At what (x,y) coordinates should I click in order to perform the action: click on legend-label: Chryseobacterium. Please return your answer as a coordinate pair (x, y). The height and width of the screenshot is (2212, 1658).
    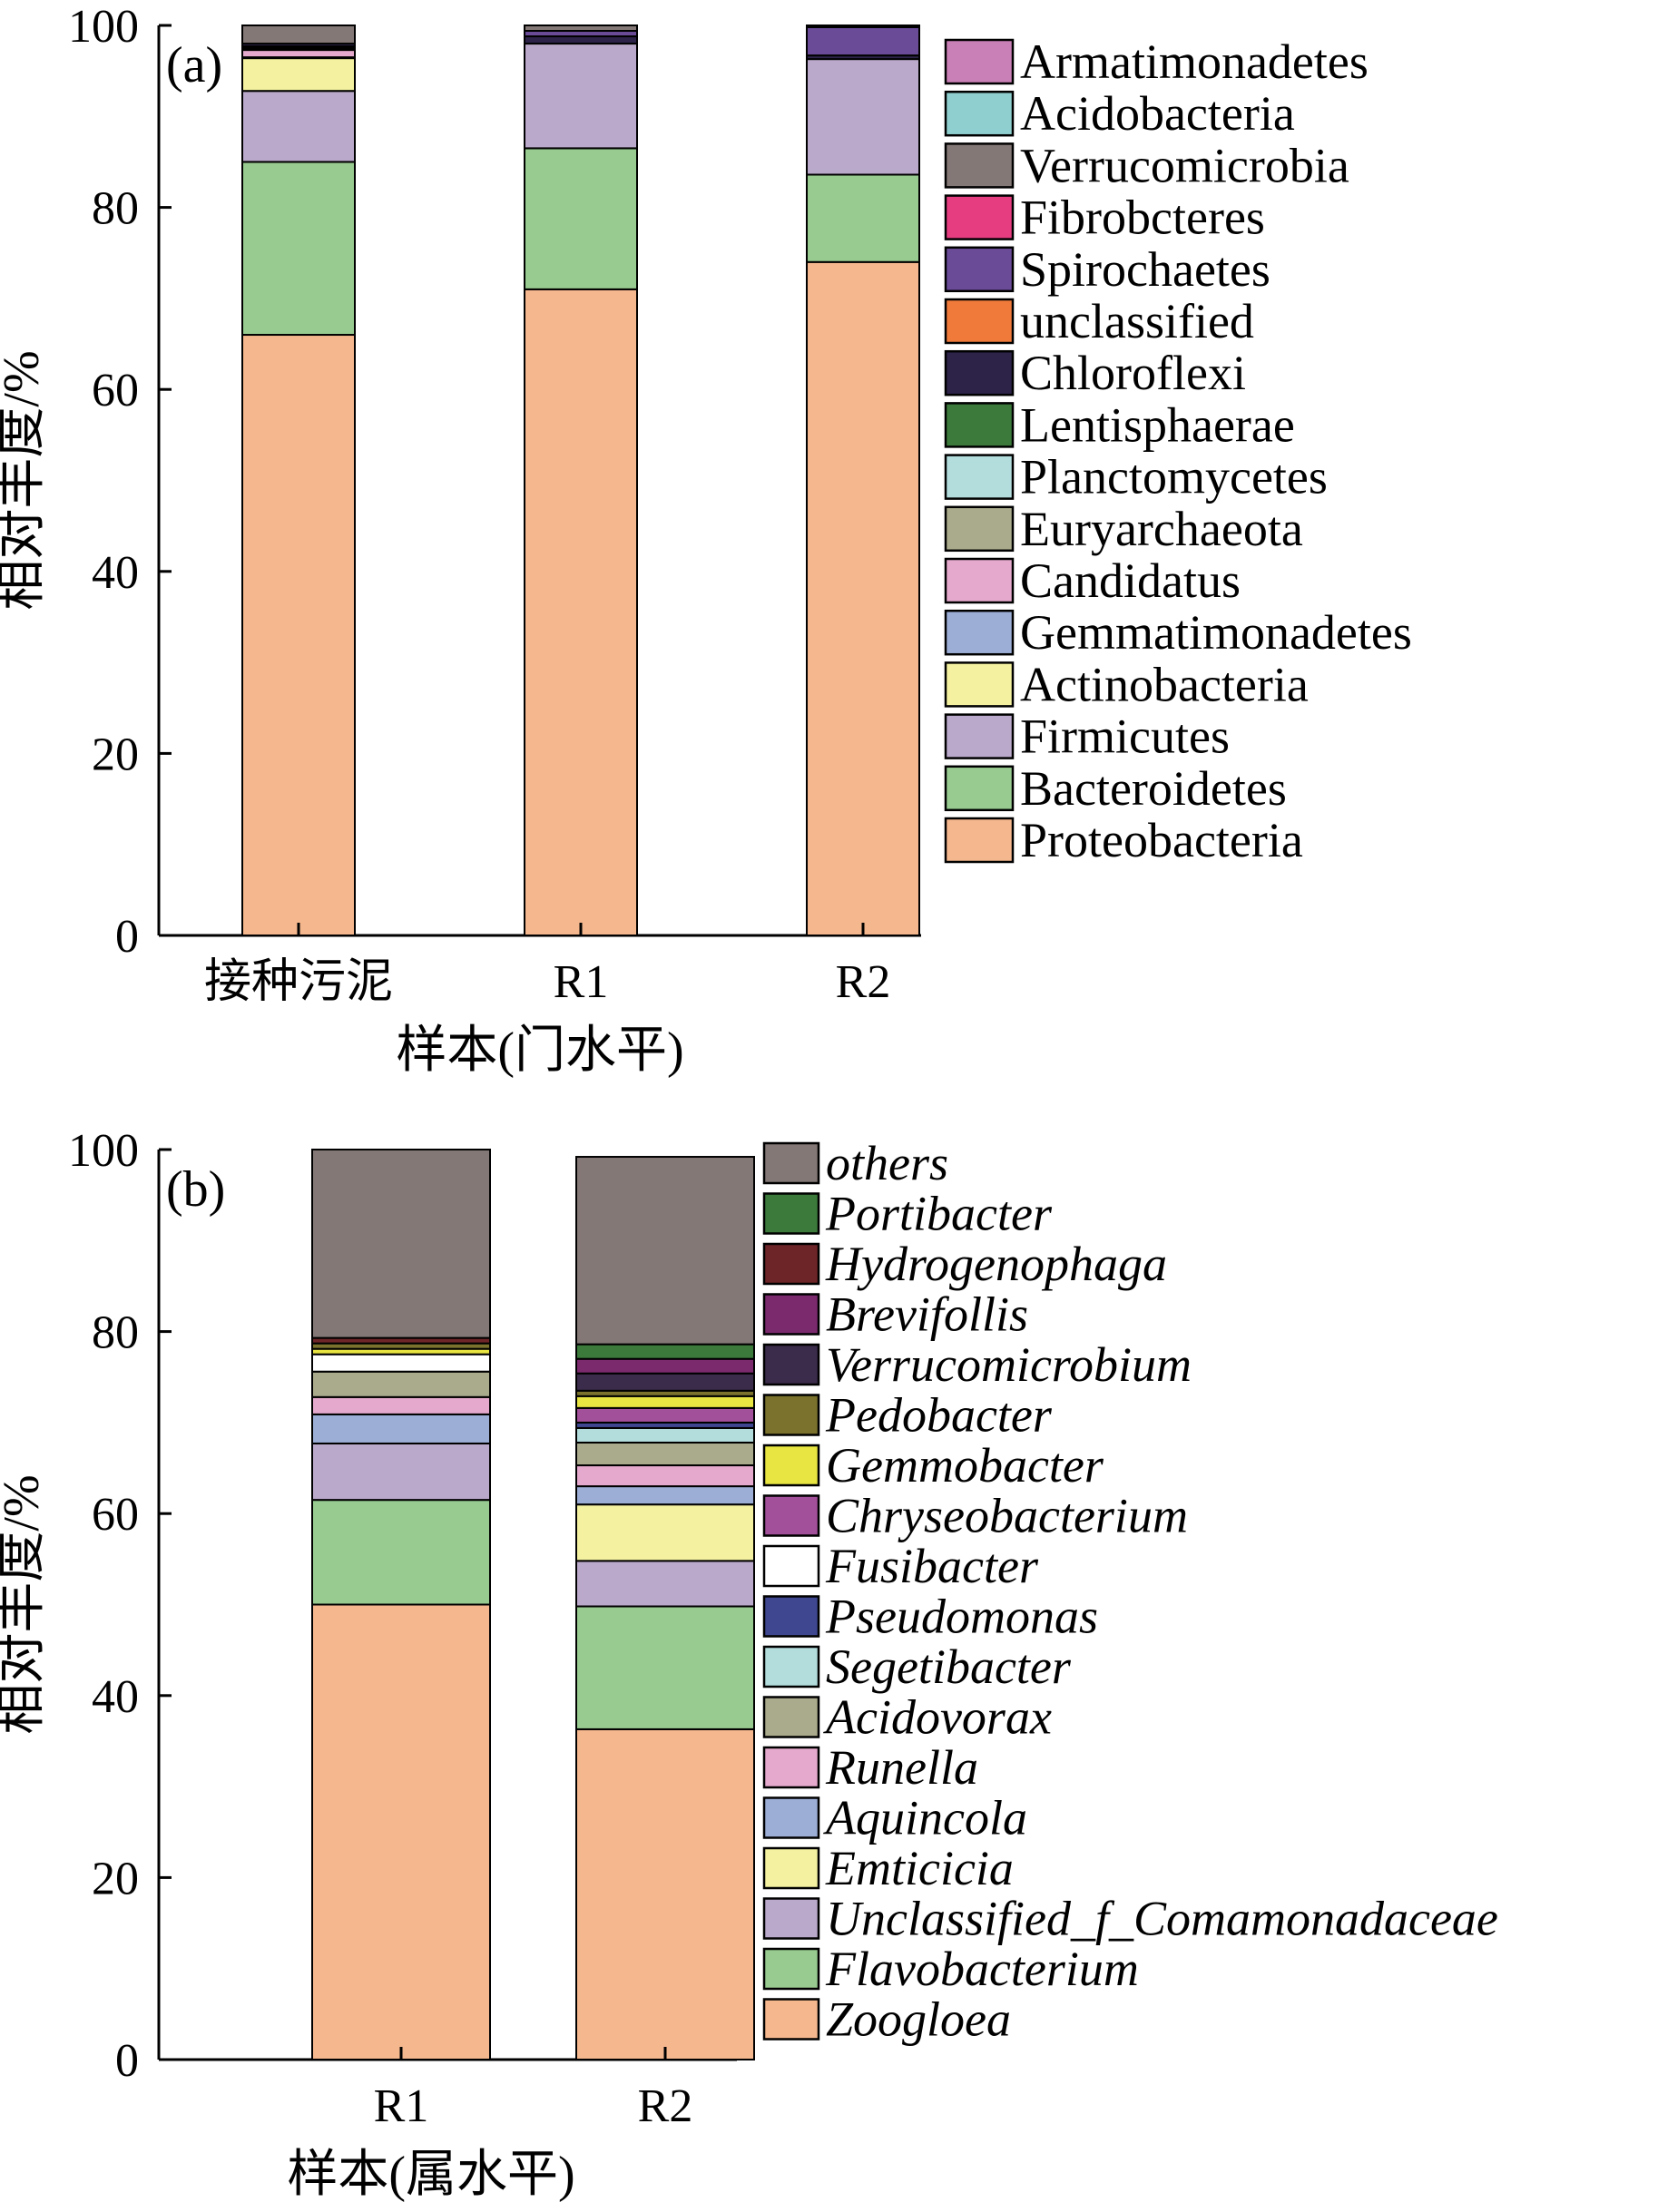
    Looking at the image, I should click on (1007, 1516).